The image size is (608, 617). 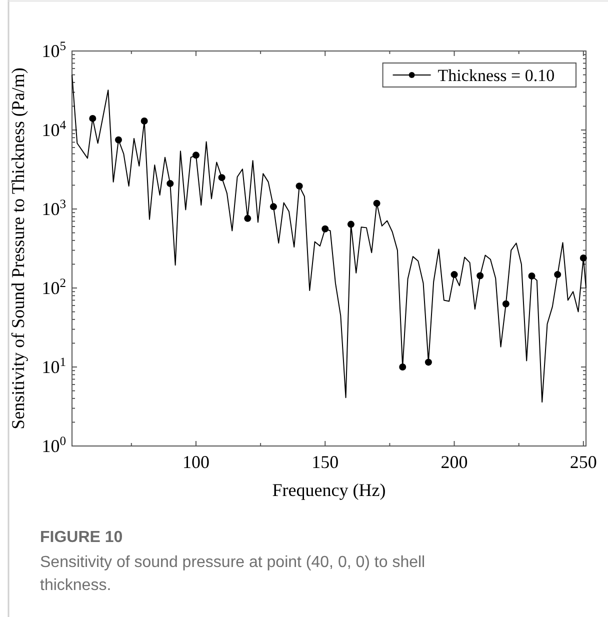 I want to click on y-axis-title: Sensitivity of Sound Pressure to Thickness (Pa/m), so click(x=18, y=249).